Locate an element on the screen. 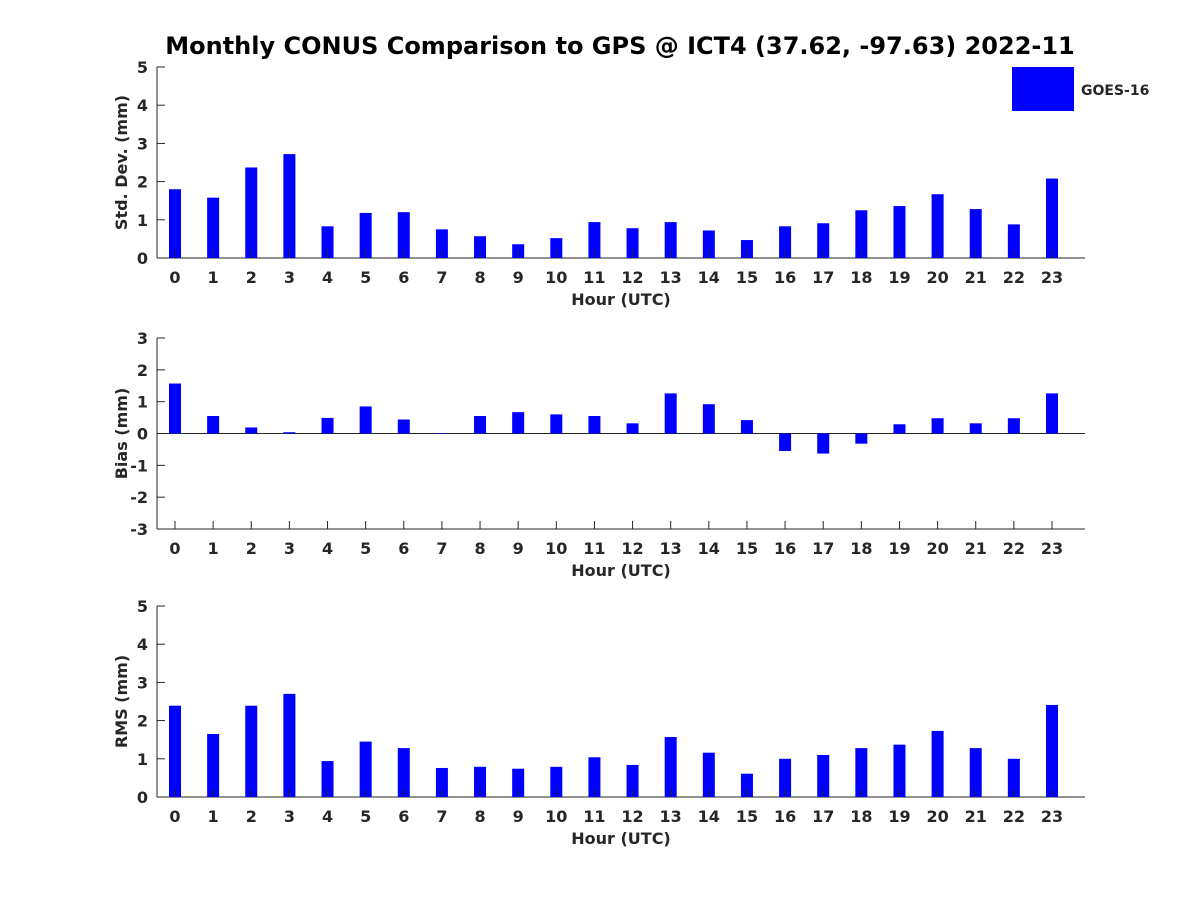 This screenshot has width=1200, height=900. x-axis-label: Hour (UTC) is located at coordinates (621, 570).